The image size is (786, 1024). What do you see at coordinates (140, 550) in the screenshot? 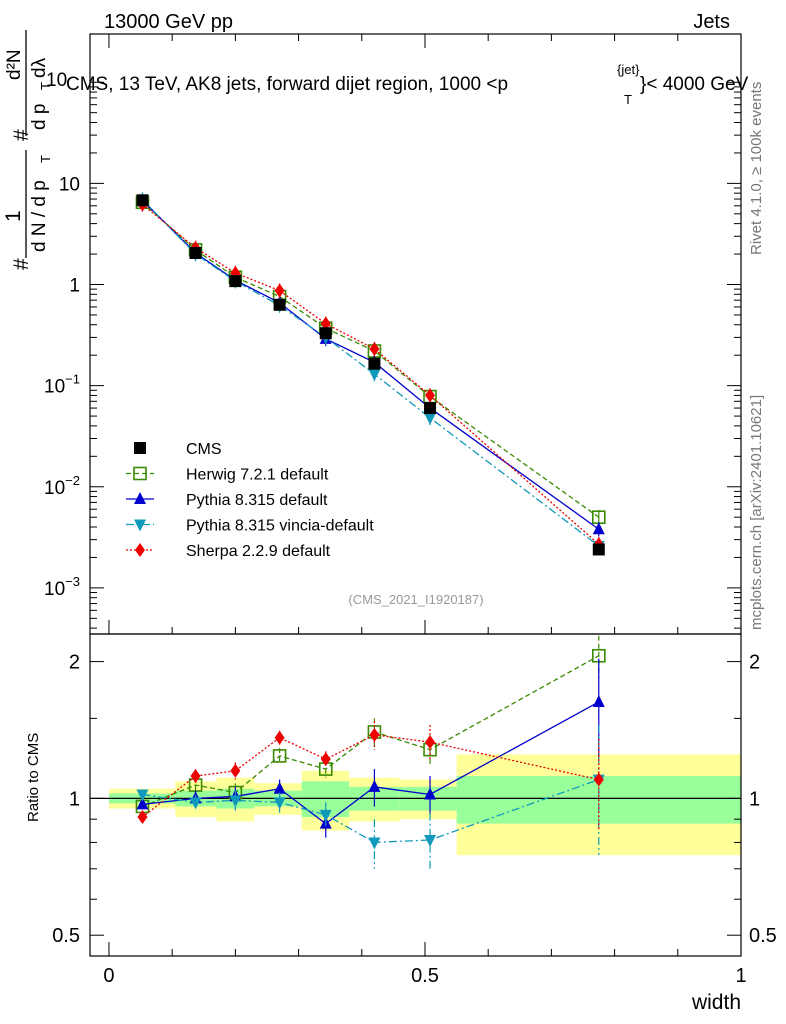
I see `legend-marker-sherpa` at bounding box center [140, 550].